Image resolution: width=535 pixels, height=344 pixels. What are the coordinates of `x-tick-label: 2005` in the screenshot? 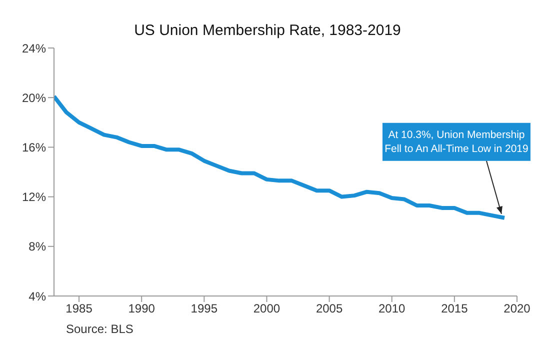 It's located at (329, 309).